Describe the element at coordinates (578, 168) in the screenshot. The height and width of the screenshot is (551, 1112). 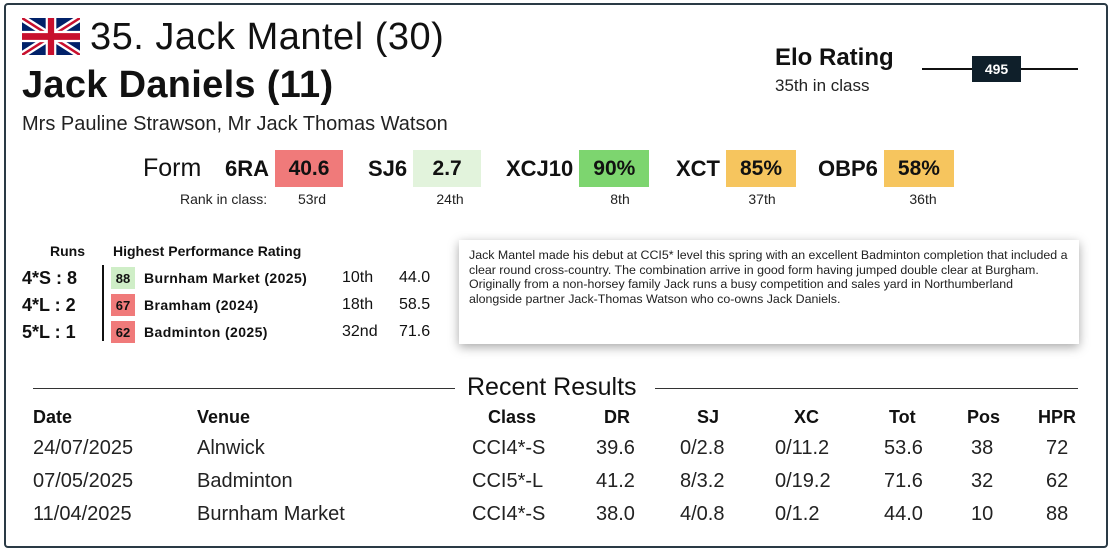
I see `form-item-xcj10: XCJ10 90%` at that location.